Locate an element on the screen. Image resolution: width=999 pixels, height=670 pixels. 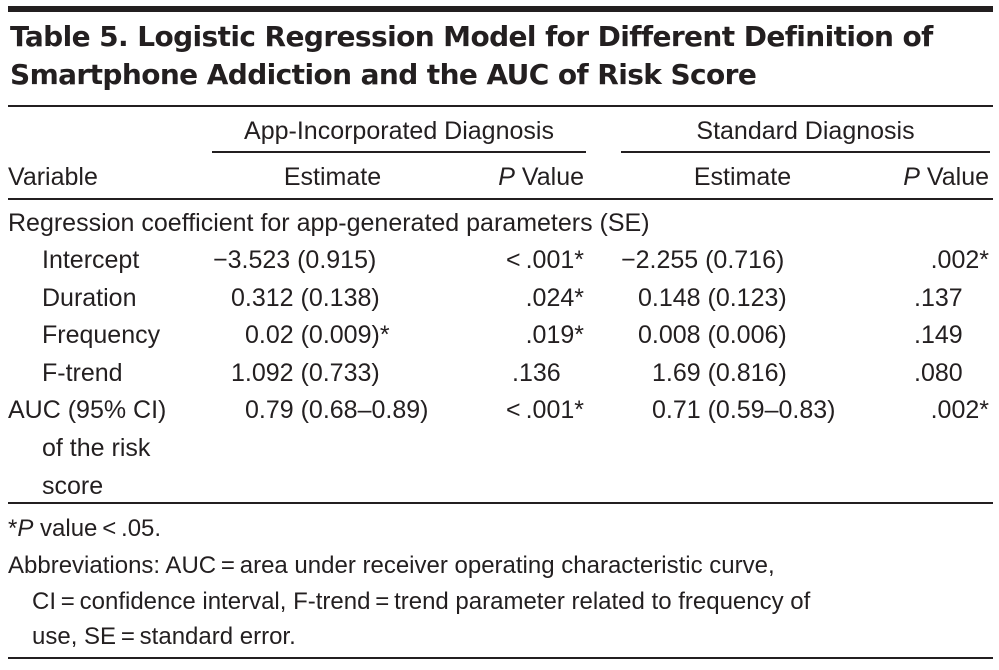
row-label: Frequency is located at coordinates (101, 335).